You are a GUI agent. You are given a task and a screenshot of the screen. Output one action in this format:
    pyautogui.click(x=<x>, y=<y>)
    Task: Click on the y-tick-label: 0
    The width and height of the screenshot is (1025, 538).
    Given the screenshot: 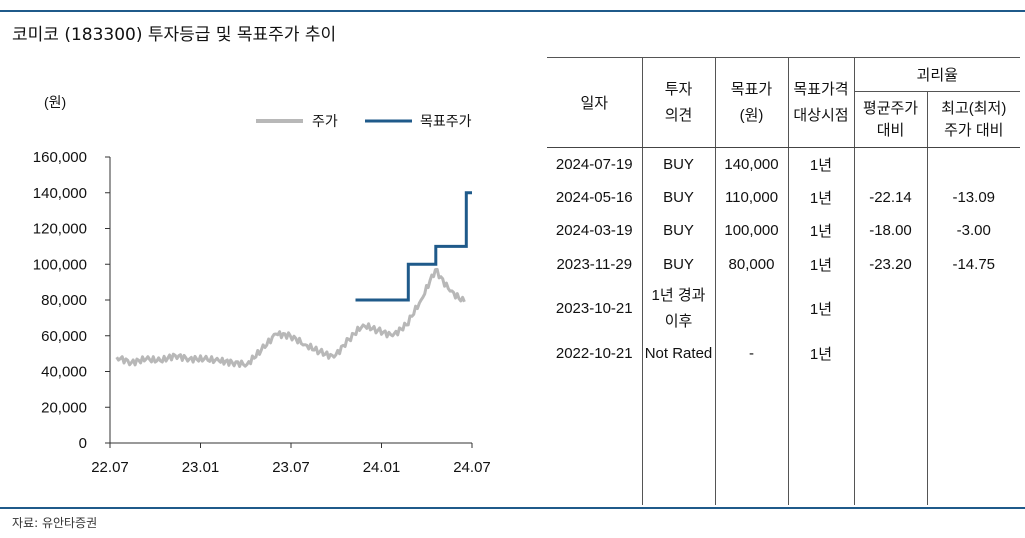 What is the action you would take?
    pyautogui.click(x=83, y=443)
    